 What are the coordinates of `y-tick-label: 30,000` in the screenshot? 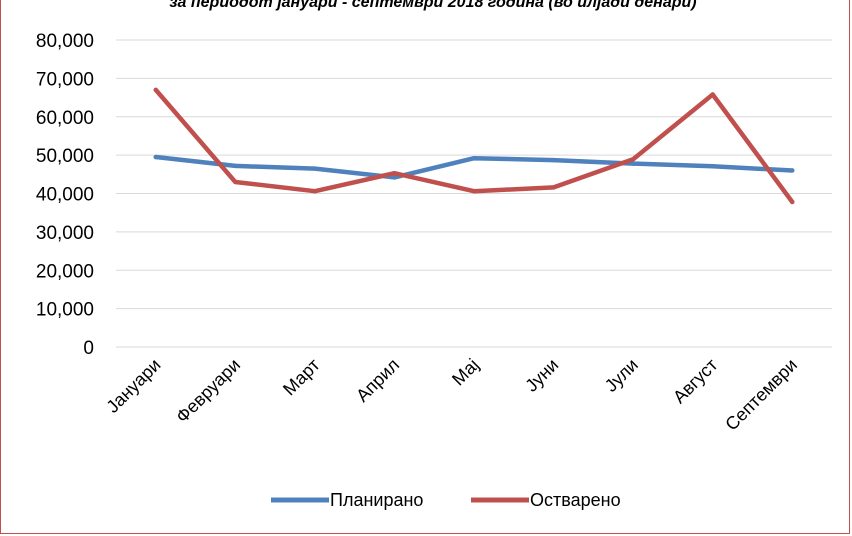 It's located at (65, 233).